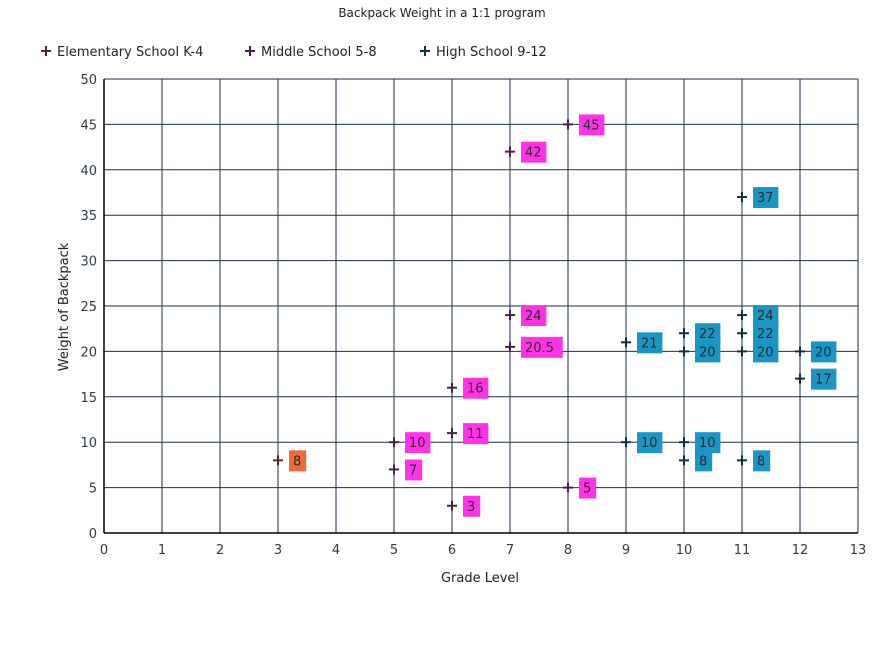  I want to click on y-tick-label: 0, so click(93, 534).